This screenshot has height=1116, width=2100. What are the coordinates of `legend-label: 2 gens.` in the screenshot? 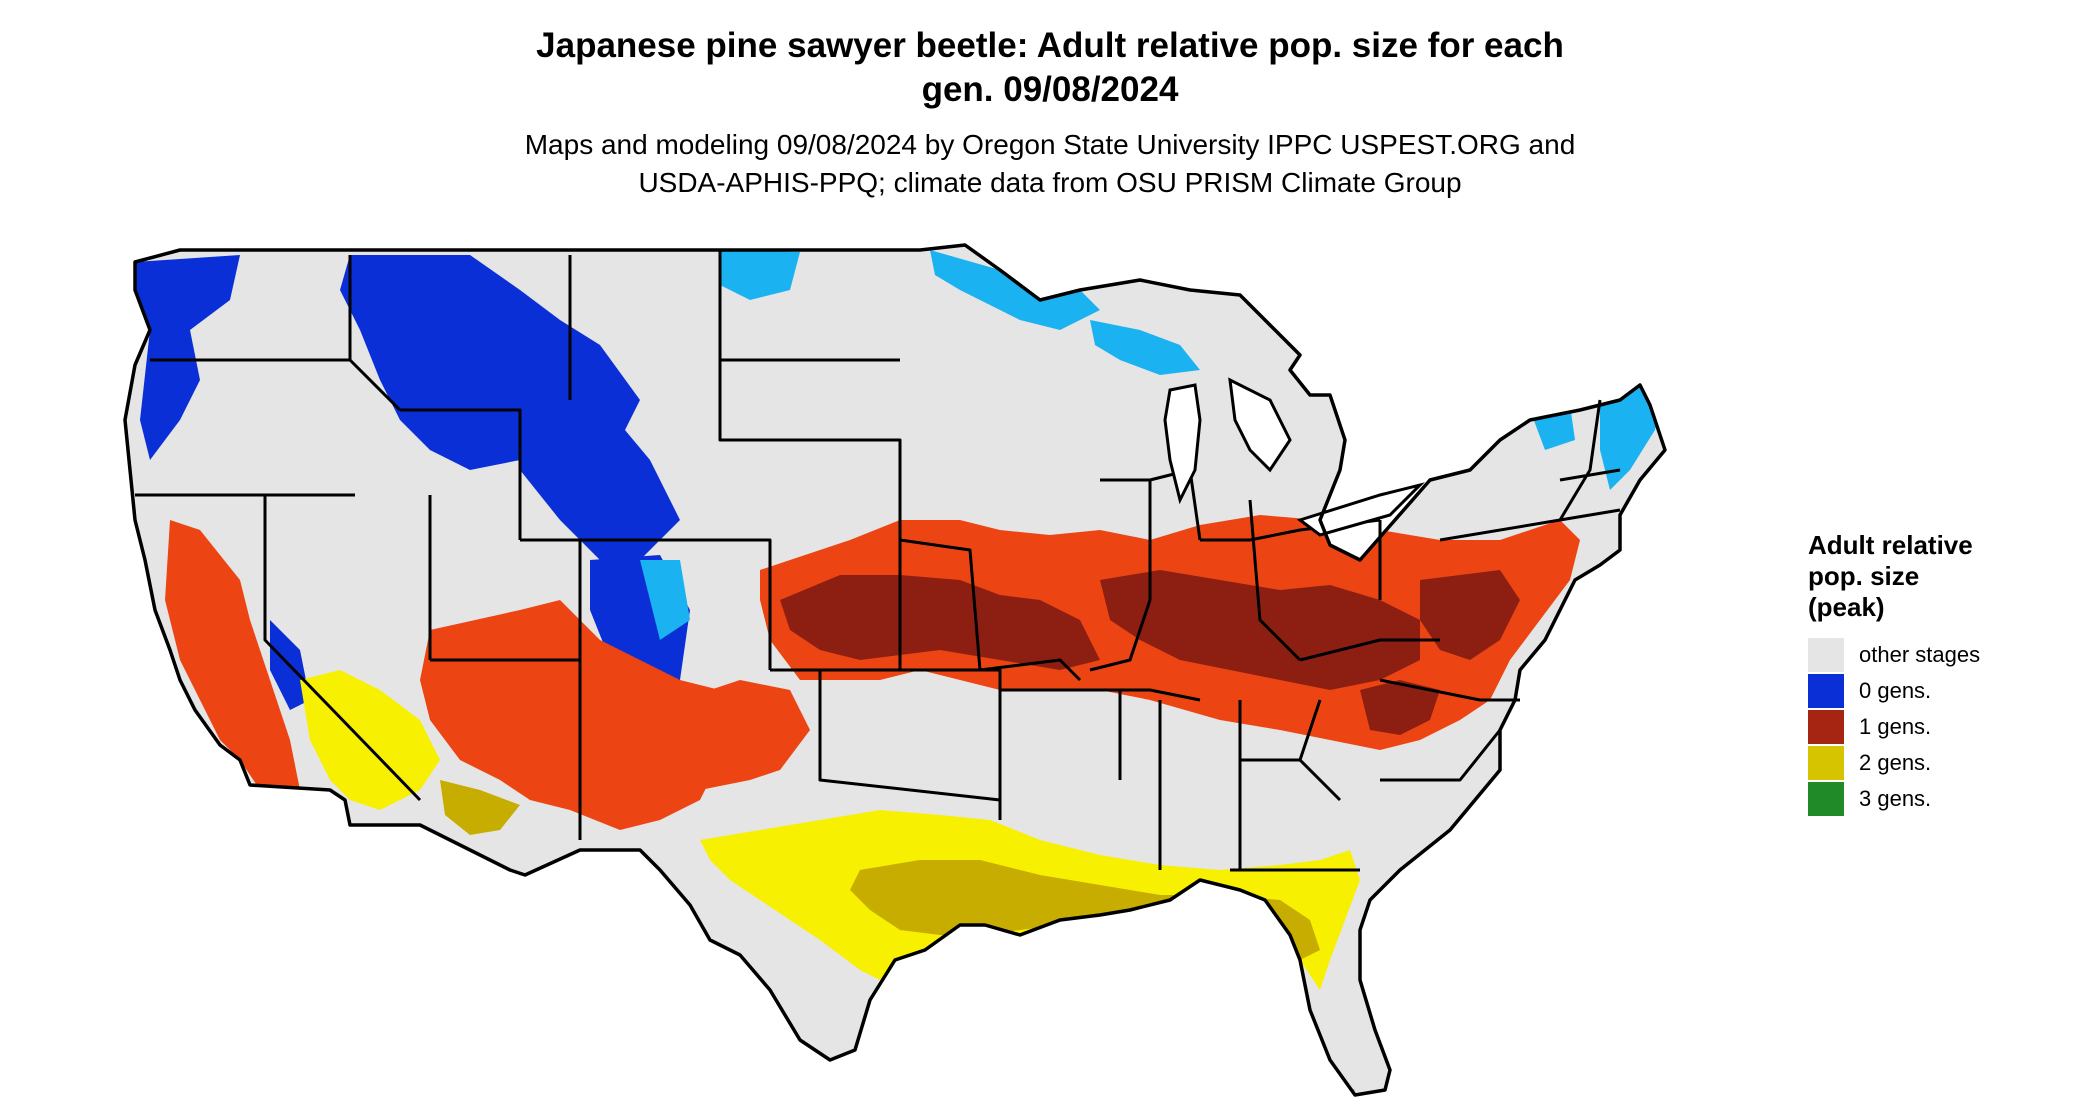 It's located at (1895, 762).